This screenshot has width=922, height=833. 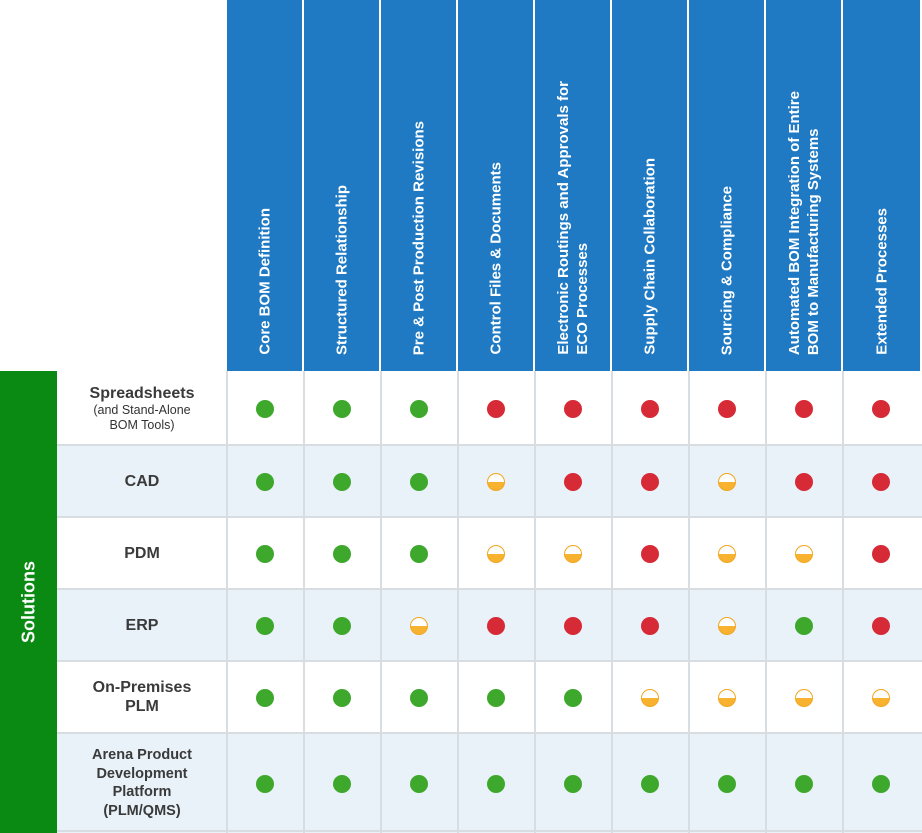 I want to click on table-row: ERP, so click(x=489, y=625).